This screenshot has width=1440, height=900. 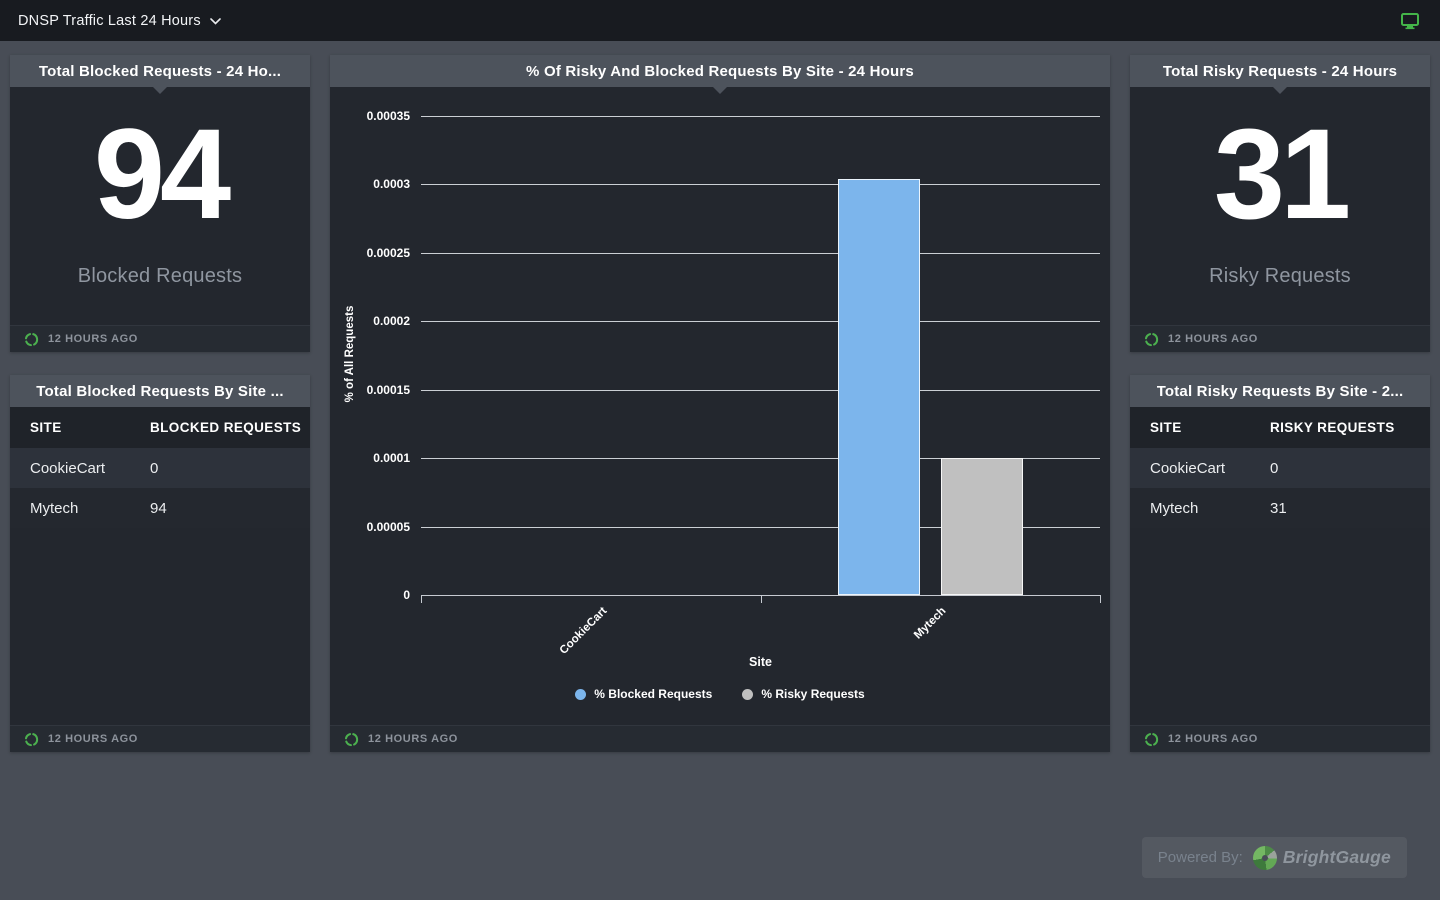 I want to click on table-row: Mytech 94, so click(x=160, y=508).